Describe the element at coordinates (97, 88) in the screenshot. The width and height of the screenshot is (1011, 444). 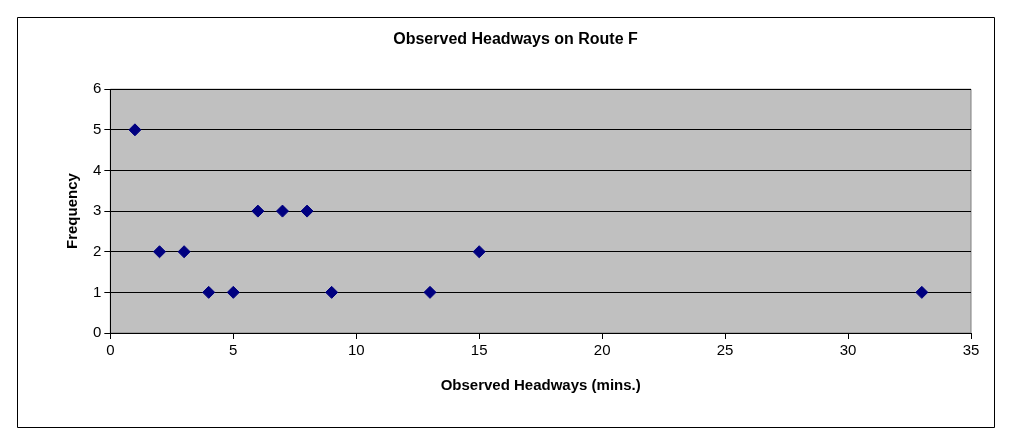
I see `y-tick-label: 6` at that location.